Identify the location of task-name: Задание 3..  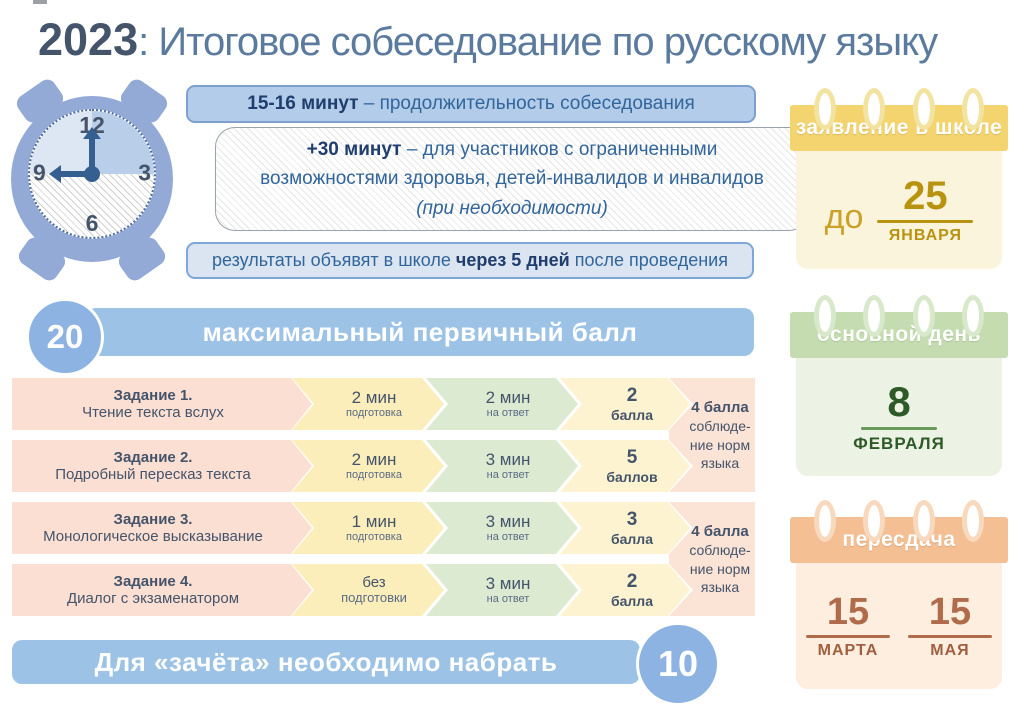
(153, 519).